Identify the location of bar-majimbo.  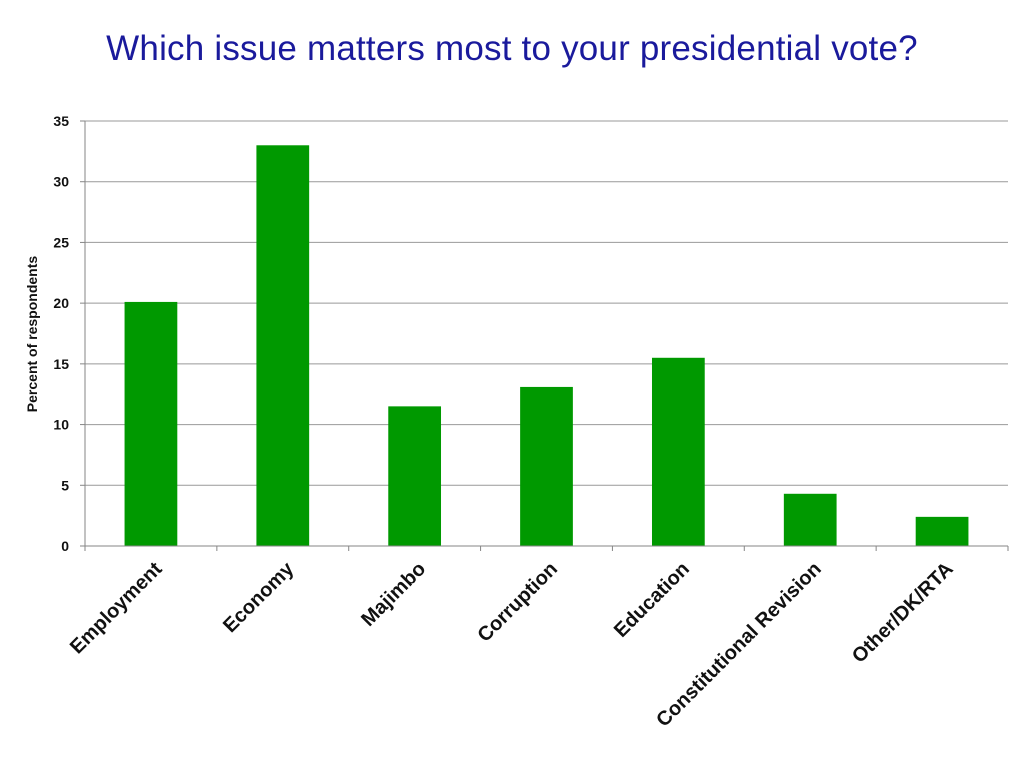
(415, 476).